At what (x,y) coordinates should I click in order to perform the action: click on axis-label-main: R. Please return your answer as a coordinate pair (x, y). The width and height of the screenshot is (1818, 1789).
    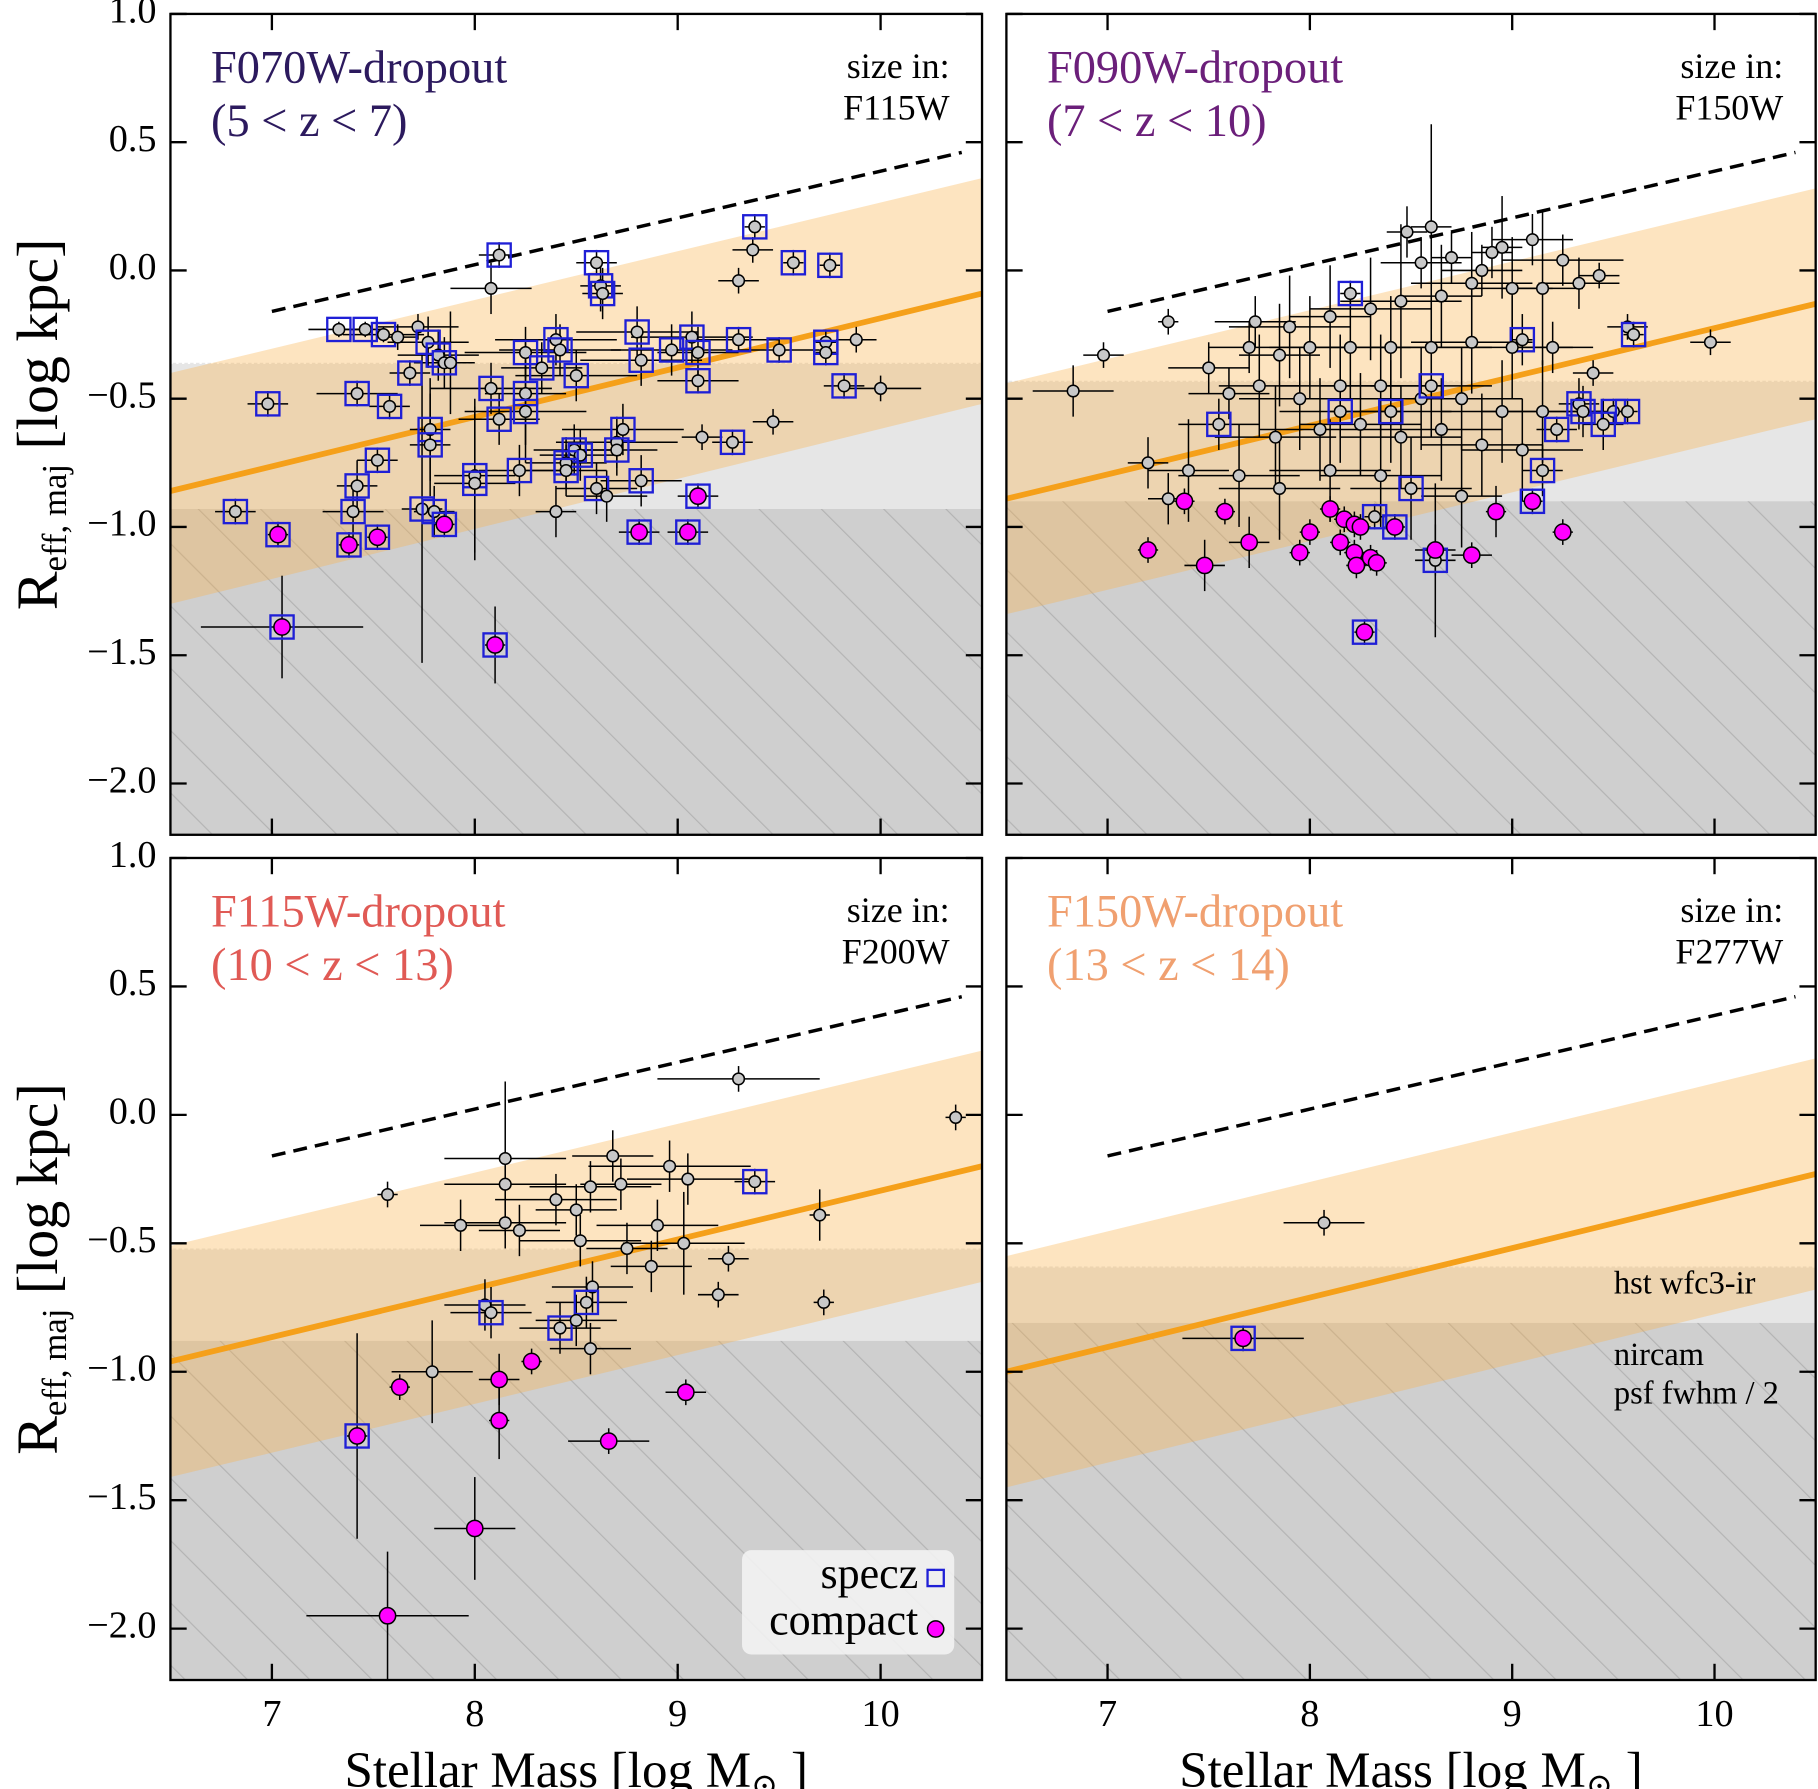
    Looking at the image, I should click on (37, 590).